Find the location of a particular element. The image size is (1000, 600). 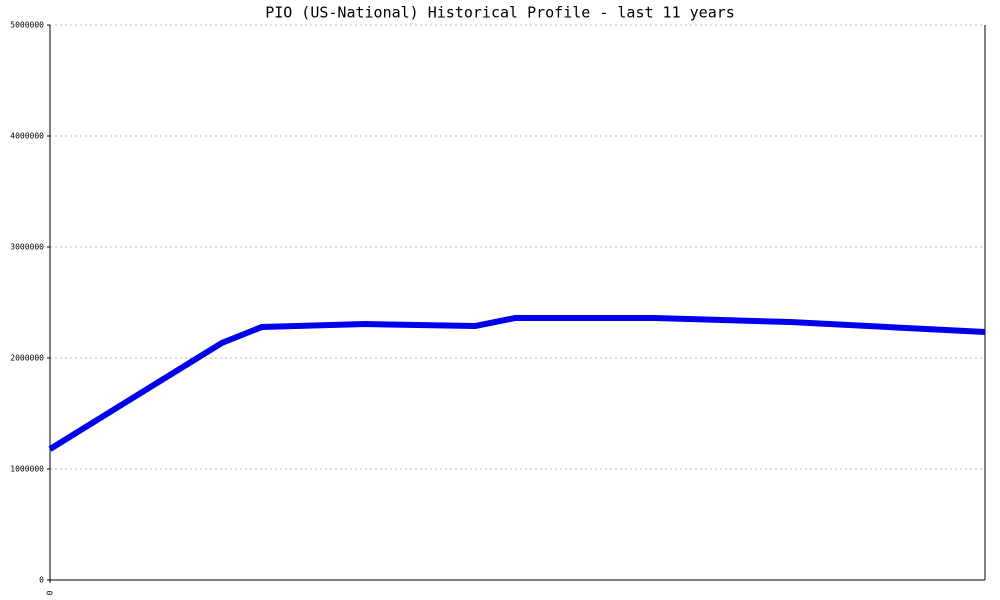

y-tick-label: 4000000 is located at coordinates (27, 136).